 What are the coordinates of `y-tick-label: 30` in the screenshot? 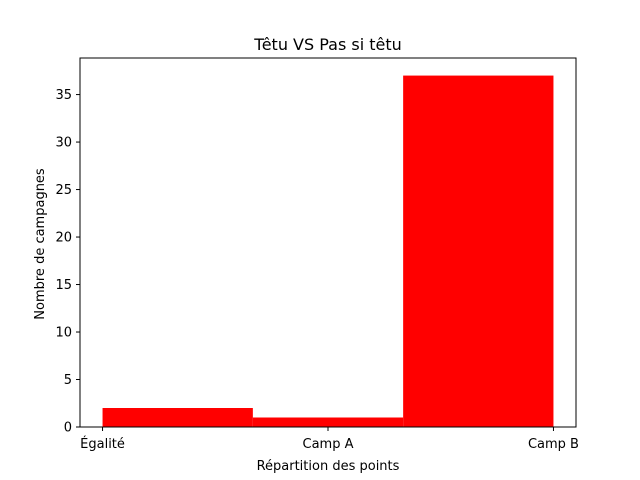 It's located at (63, 143).